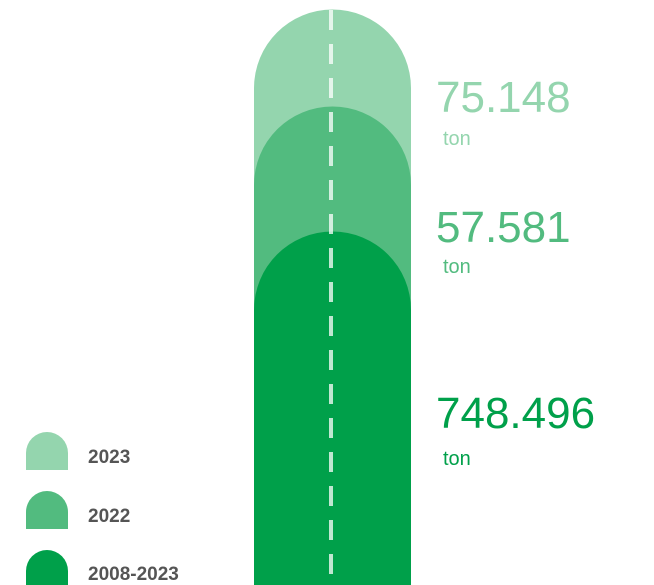  Describe the element at coordinates (457, 139) in the screenshot. I see `unit-2023: ton` at that location.